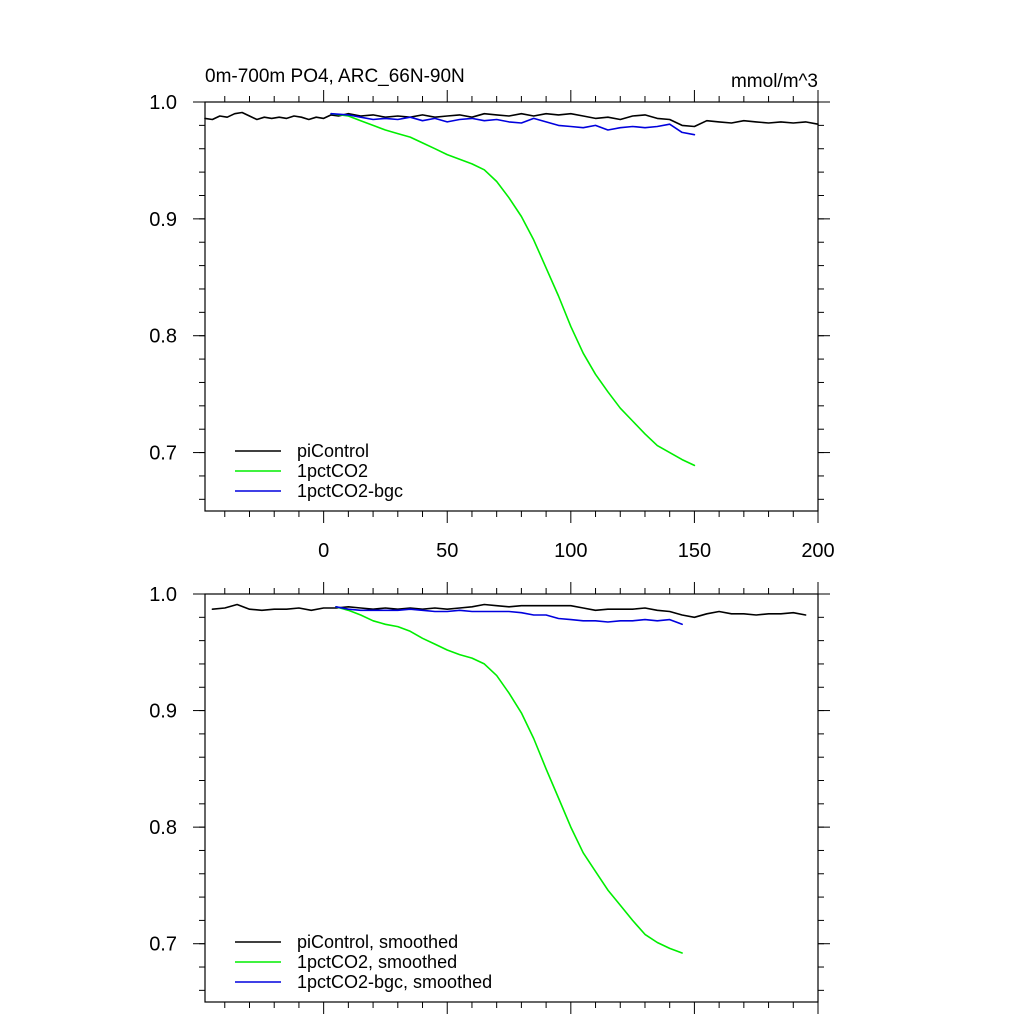 The height and width of the screenshot is (1024, 1024). I want to click on series-line-1pctco2-bgc-smoothed, so click(509, 615).